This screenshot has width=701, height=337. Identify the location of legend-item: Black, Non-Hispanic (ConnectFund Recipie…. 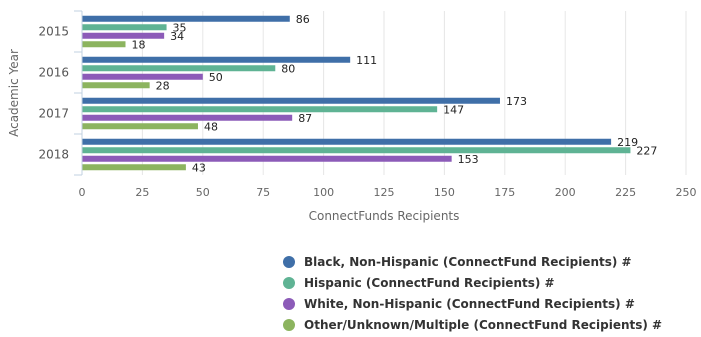
(492, 261).